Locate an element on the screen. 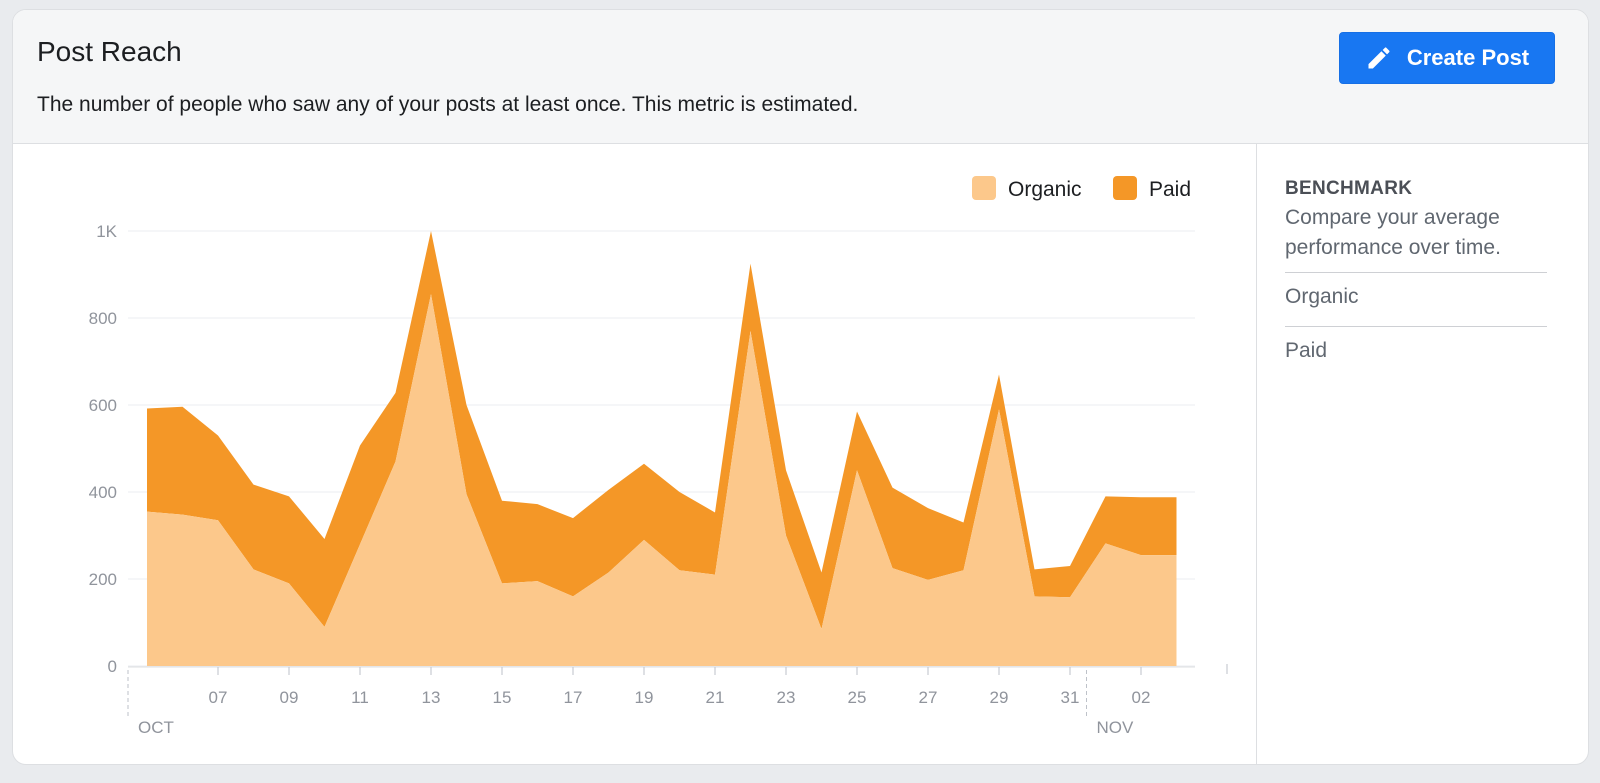 This screenshot has height=783, width=1600. x-tick-label: 19 is located at coordinates (644, 697).